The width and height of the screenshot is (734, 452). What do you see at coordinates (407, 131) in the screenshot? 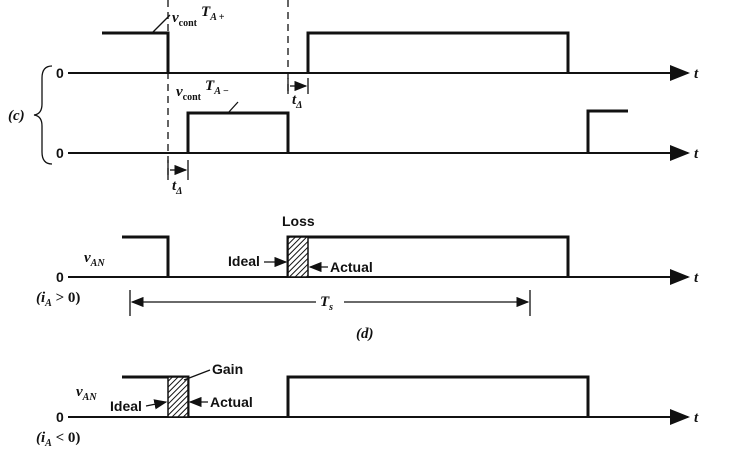
I see `waveform-ta-minus` at bounding box center [407, 131].